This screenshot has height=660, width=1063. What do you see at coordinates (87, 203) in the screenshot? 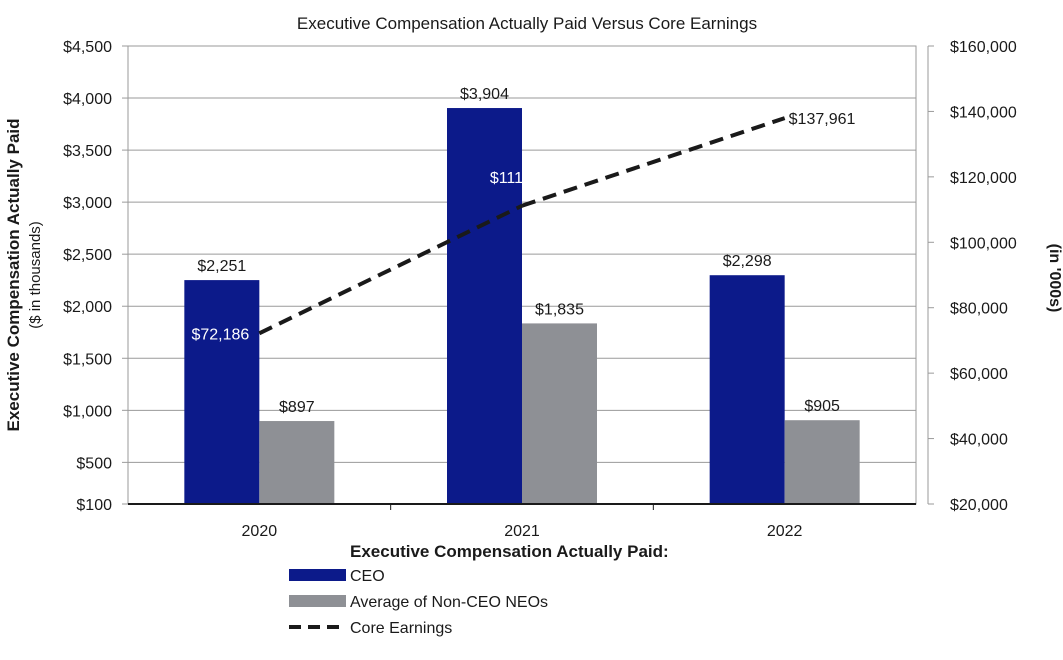
I see `left-tick-label: $3,000` at bounding box center [87, 203].